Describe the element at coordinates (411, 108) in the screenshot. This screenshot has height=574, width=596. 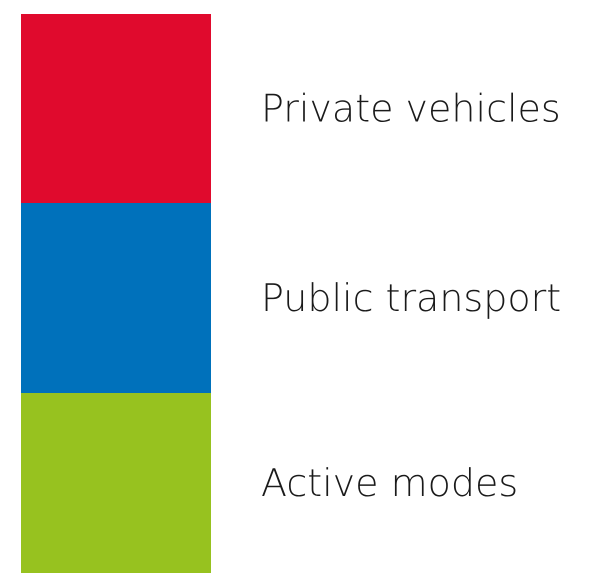
I see `series-label: Private vehicles` at that location.